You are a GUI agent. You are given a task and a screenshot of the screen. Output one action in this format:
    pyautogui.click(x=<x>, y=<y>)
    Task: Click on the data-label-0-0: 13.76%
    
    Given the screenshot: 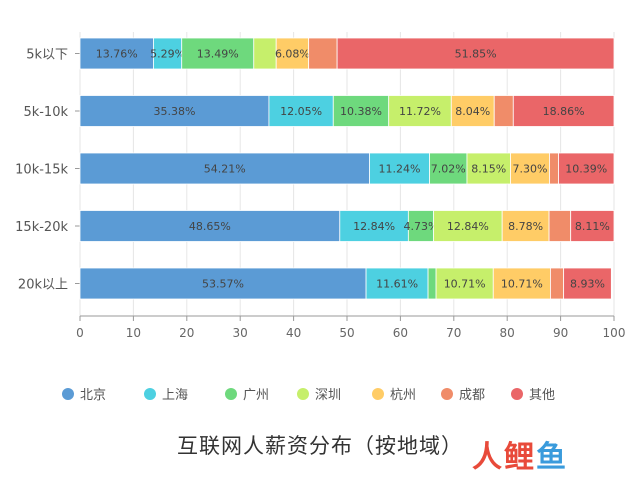 What is the action you would take?
    pyautogui.click(x=117, y=54)
    